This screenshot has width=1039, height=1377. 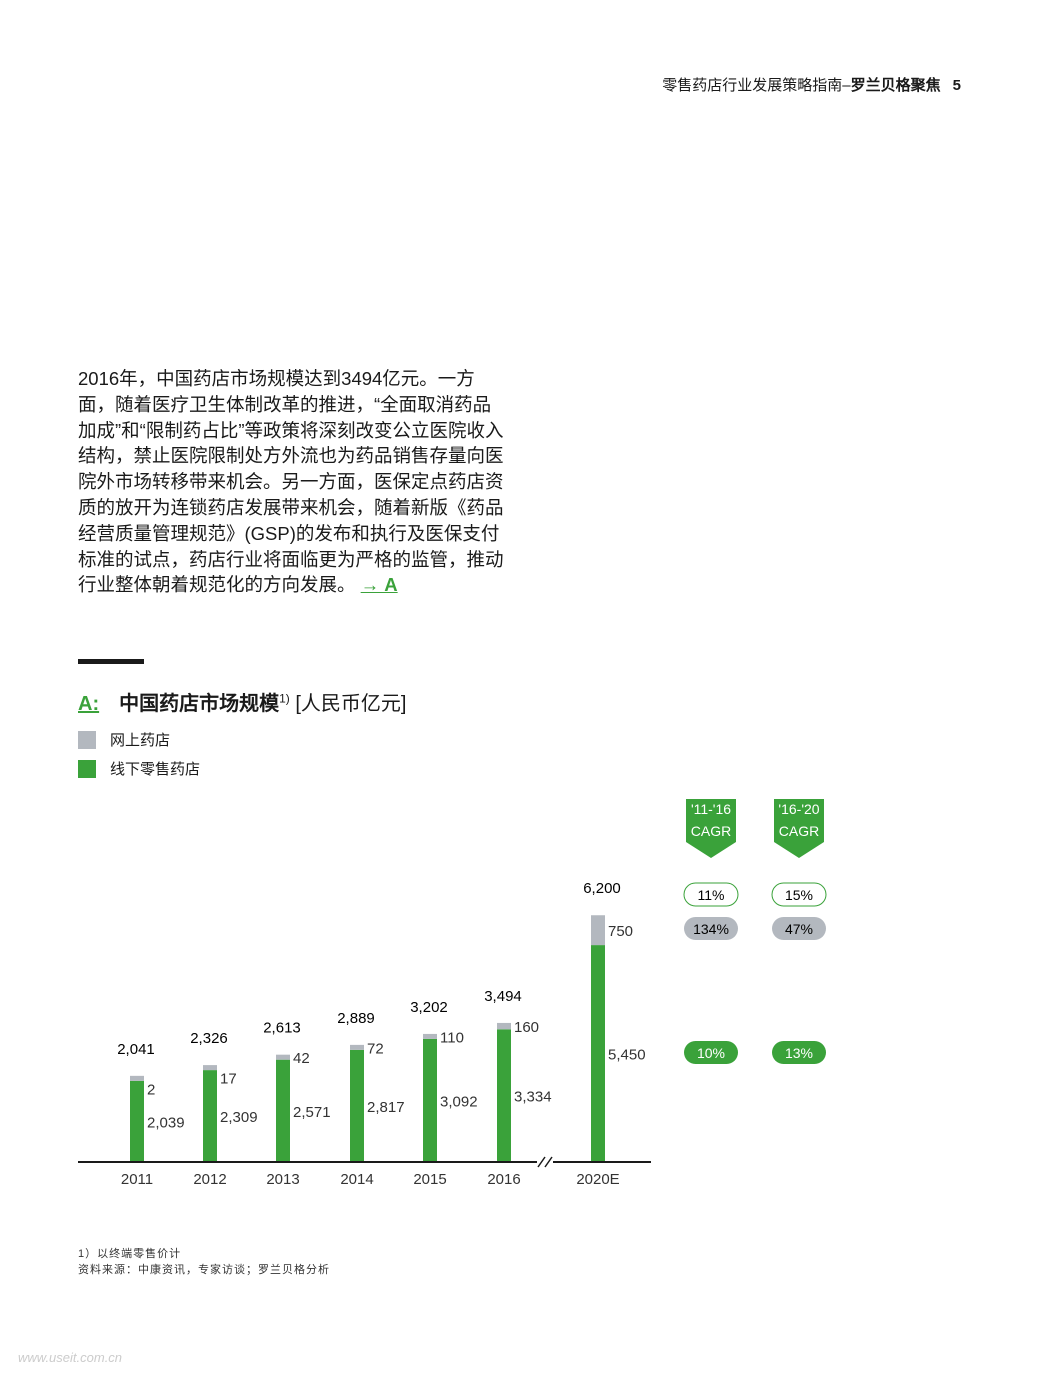 What do you see at coordinates (356, 1179) in the screenshot?
I see `x-tick-label: 2014` at bounding box center [356, 1179].